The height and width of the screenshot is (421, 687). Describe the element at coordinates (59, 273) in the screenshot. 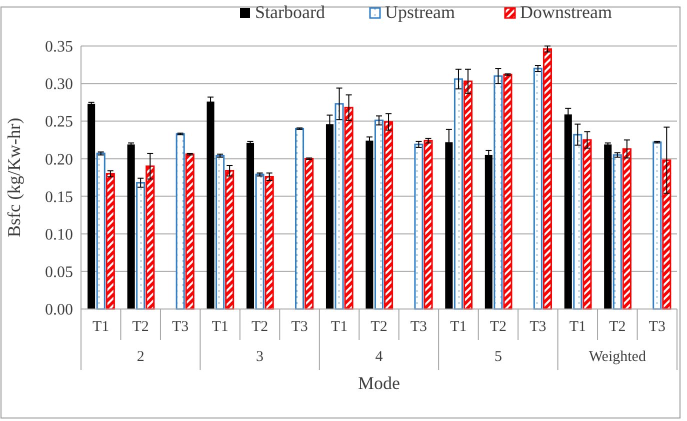

I see `y-tick-label: 0.05` at that location.